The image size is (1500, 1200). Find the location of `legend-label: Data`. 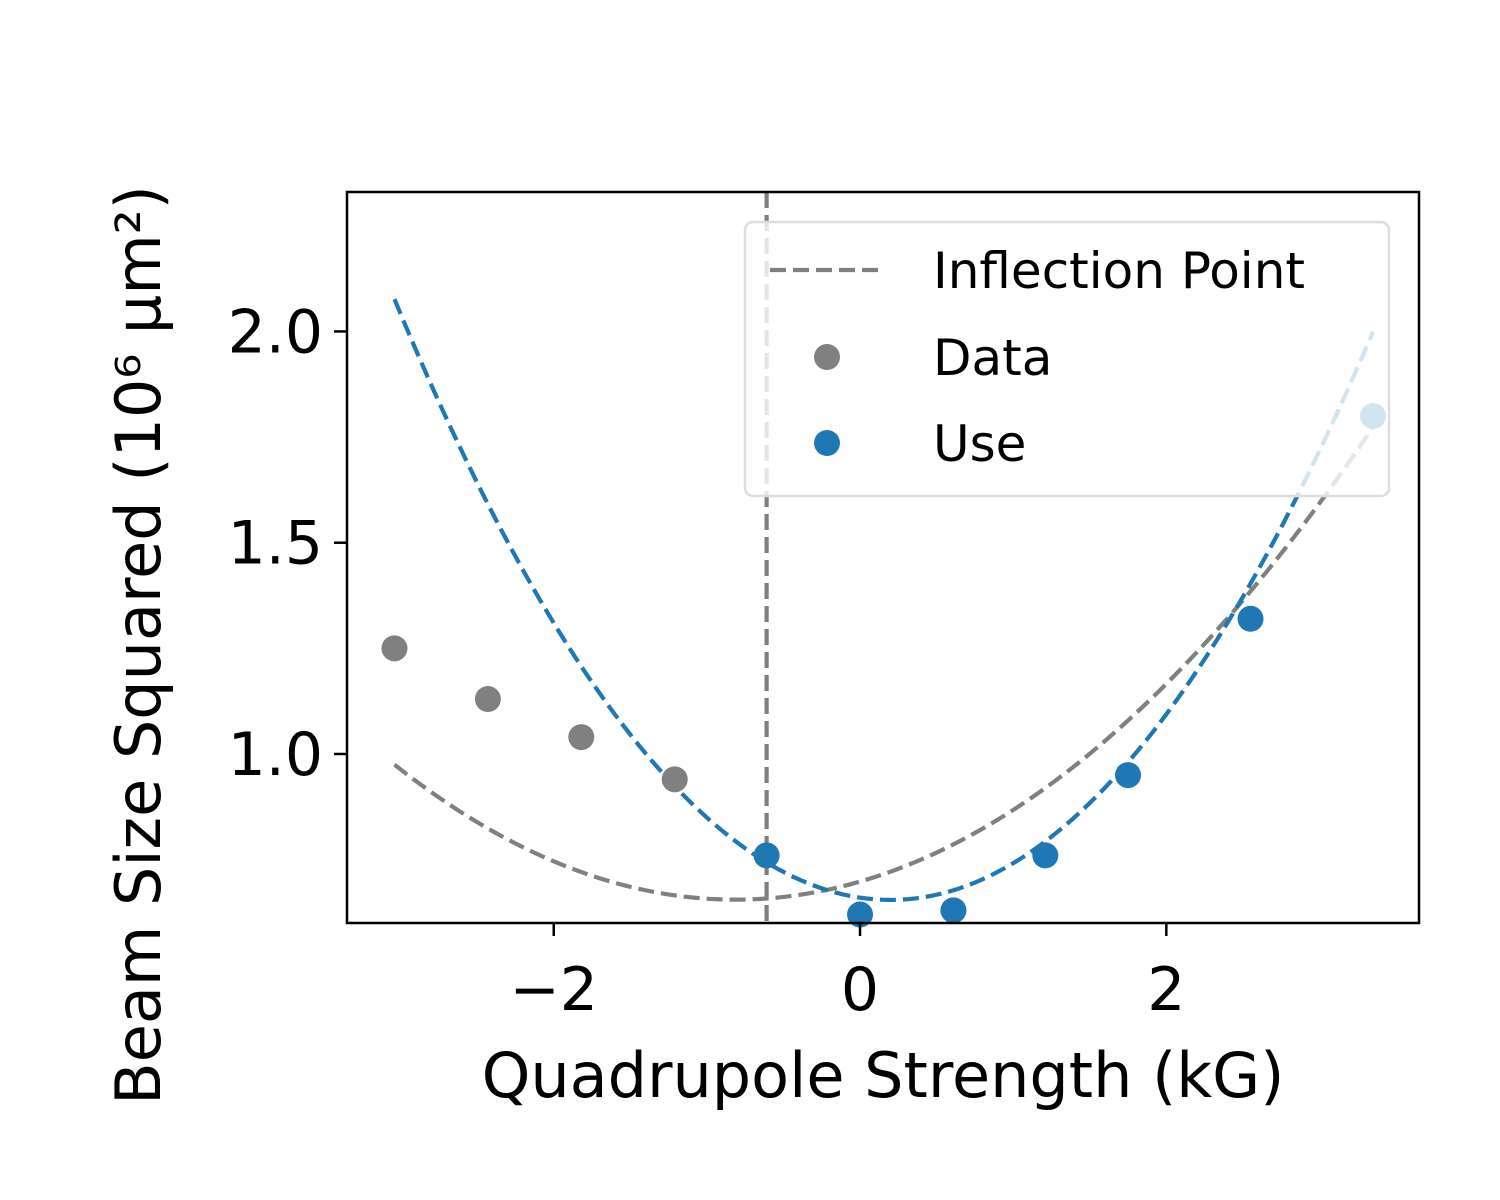

legend-label: Data is located at coordinates (992, 358).